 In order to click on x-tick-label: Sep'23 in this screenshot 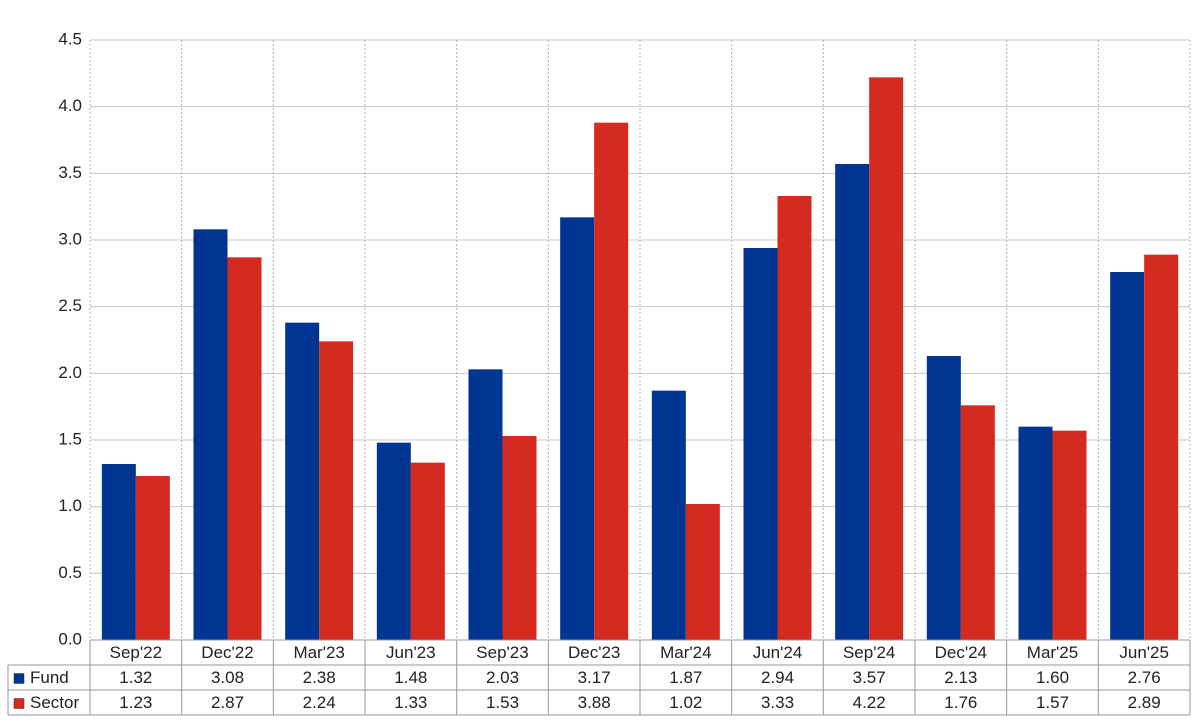, I will do `click(502, 652)`.